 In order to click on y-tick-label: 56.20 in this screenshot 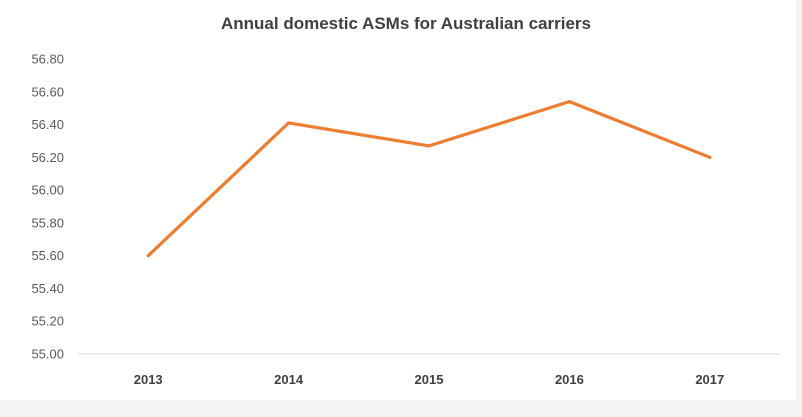, I will do `click(47, 157)`.